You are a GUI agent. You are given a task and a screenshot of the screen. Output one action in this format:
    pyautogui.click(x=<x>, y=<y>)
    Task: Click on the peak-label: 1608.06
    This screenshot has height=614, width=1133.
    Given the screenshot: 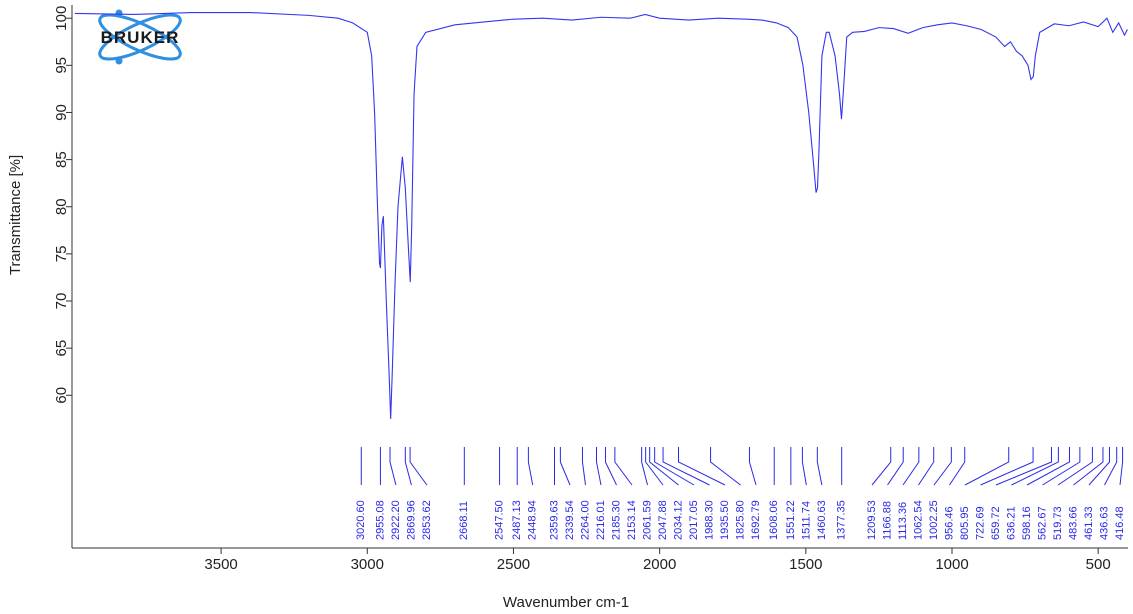 What is the action you would take?
    pyautogui.click(x=774, y=520)
    